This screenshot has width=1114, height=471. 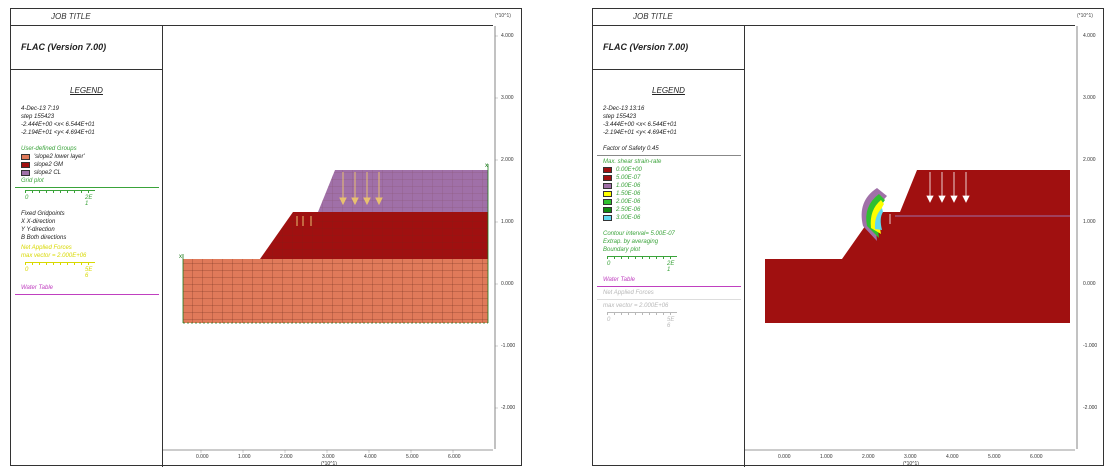 What do you see at coordinates (868, 457) in the screenshot?
I see `x-tick-label: 2.000` at bounding box center [868, 457].